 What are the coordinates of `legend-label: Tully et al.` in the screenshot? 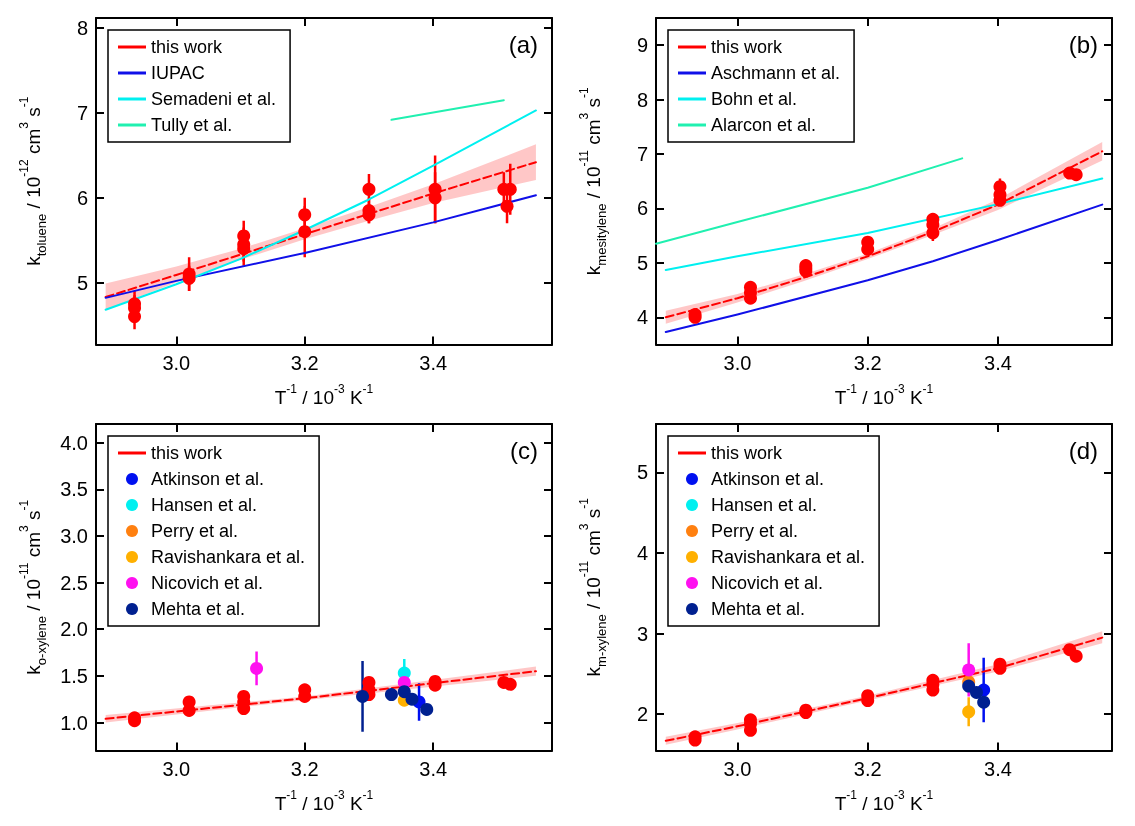 It's located at (192, 125).